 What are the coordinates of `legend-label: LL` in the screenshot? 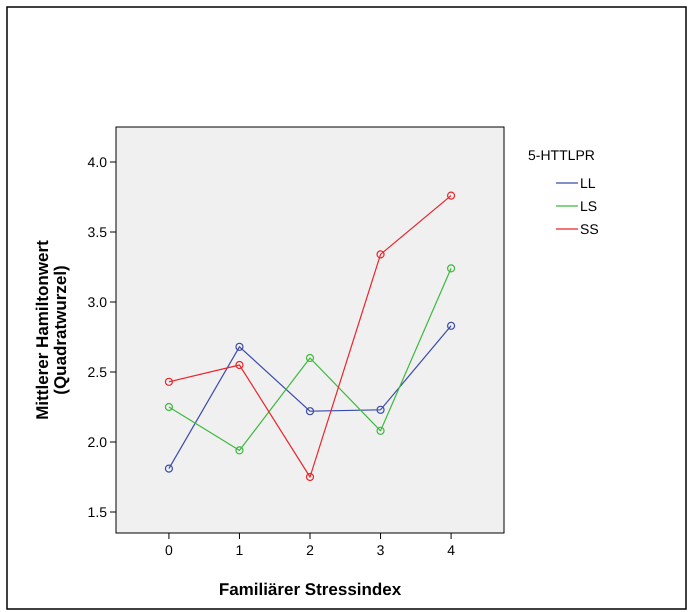 It's located at (588, 182).